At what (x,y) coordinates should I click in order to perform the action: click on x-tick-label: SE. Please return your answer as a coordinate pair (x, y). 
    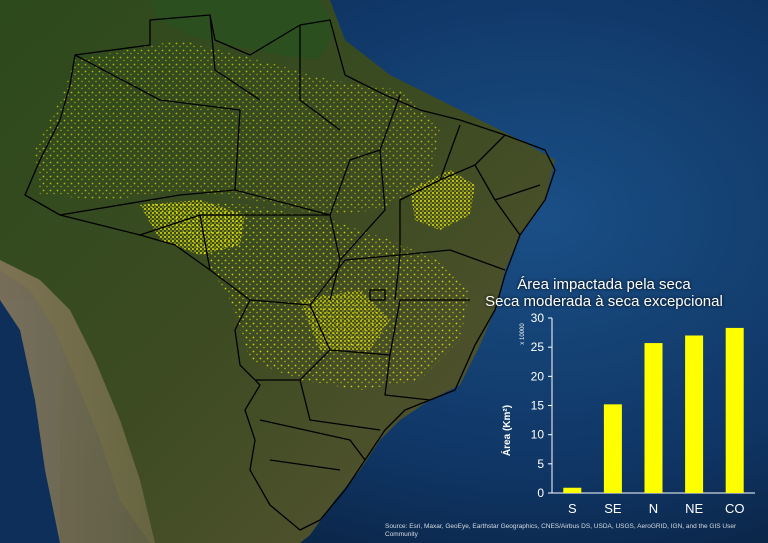
    Looking at the image, I should click on (613, 508).